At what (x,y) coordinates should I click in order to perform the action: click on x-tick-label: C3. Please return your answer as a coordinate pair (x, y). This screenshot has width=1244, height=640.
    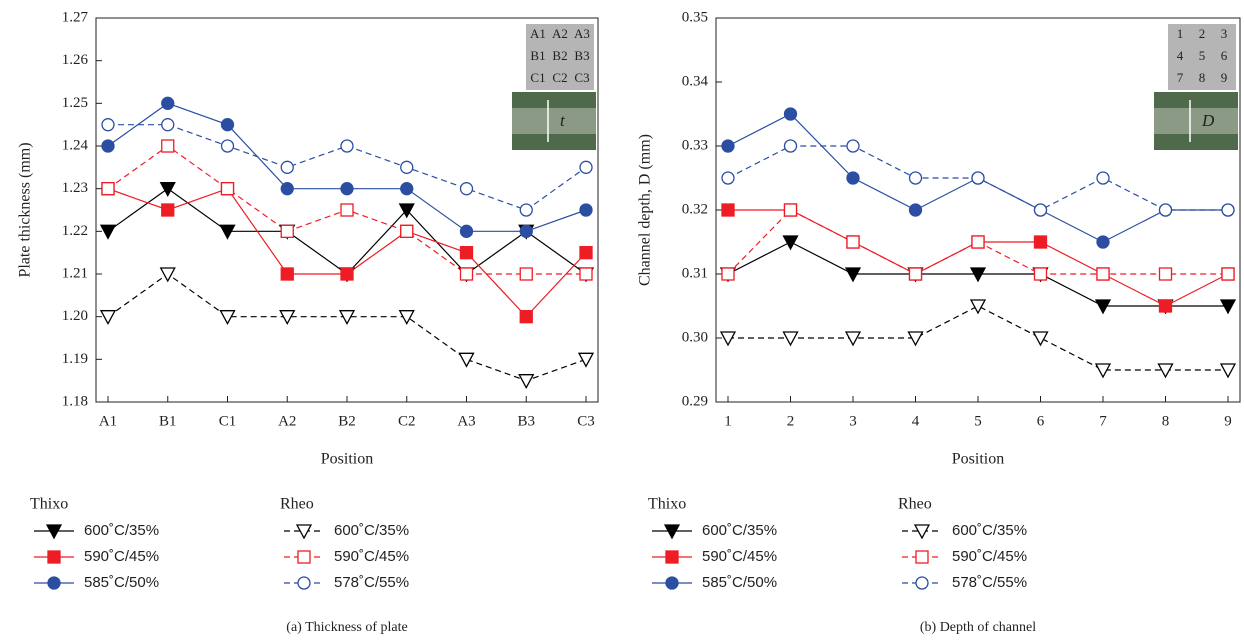
    Looking at the image, I should click on (586, 421).